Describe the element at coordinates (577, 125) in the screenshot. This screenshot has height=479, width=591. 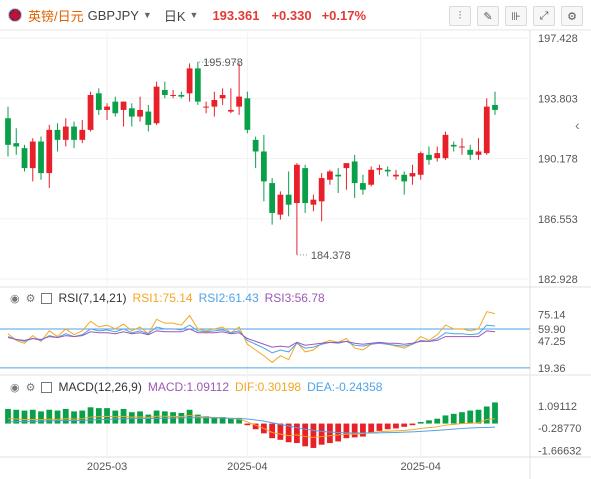
I see `chevron-left-icon: ‹` at that location.